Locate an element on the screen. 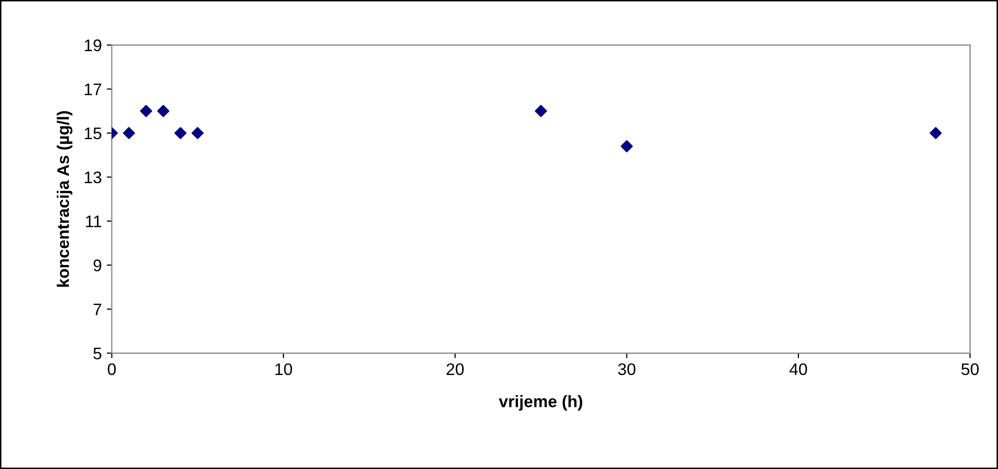 This screenshot has height=469, width=998. x-tick-label: 20 is located at coordinates (455, 369).